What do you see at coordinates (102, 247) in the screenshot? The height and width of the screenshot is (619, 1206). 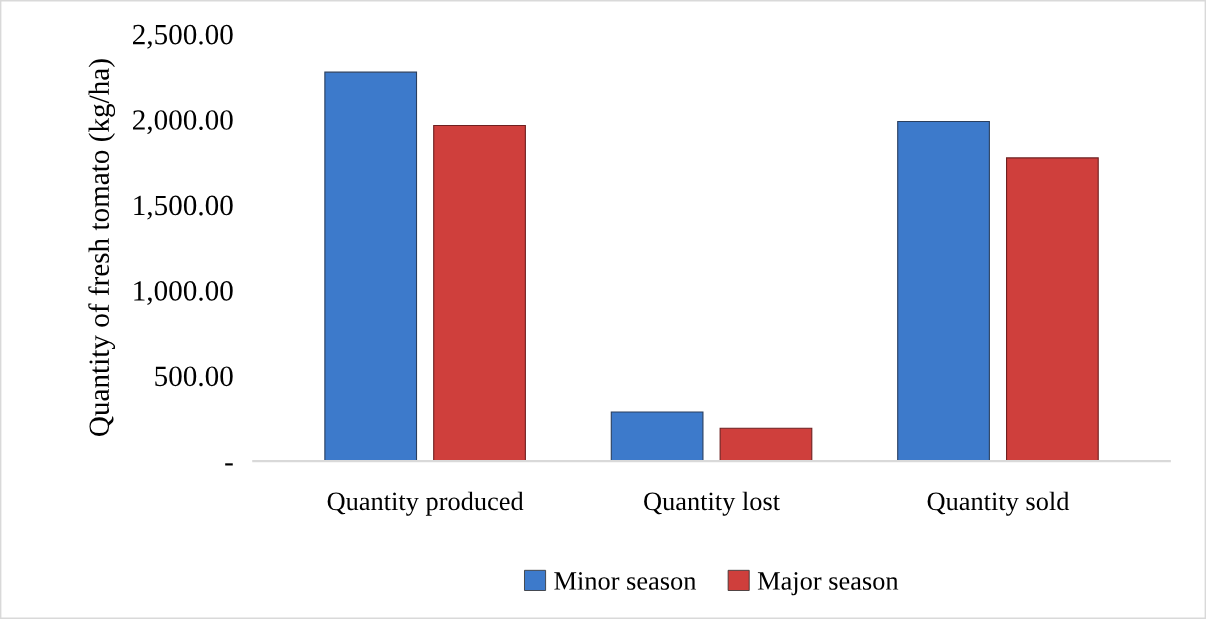 I see `y-axis-title: Quantity of fresh tomato (kg/ha)` at bounding box center [102, 247].